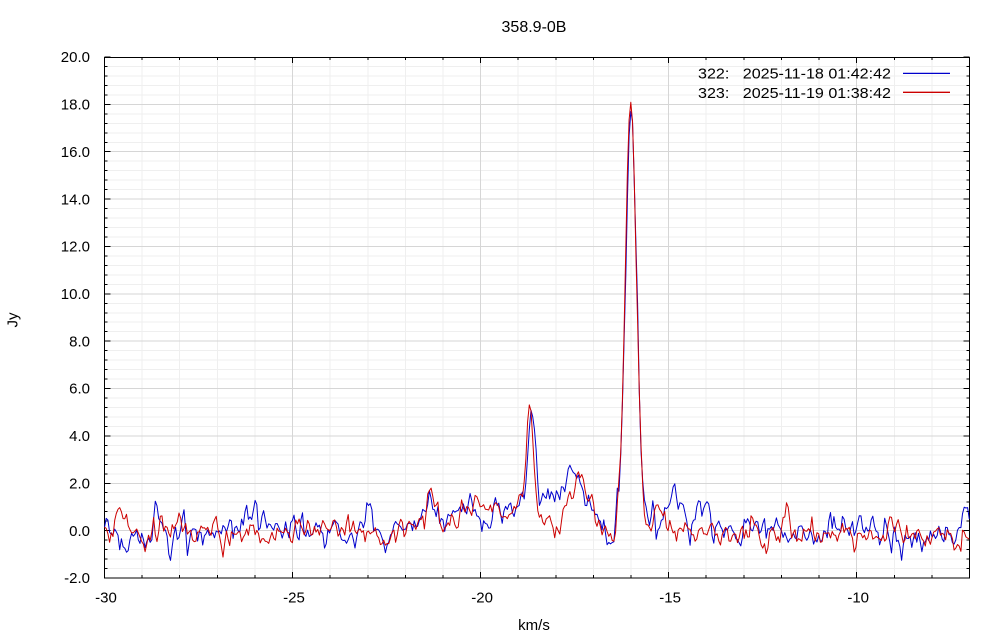  Describe the element at coordinates (13, 320) in the screenshot. I see `svg-text: Jy` at that location.